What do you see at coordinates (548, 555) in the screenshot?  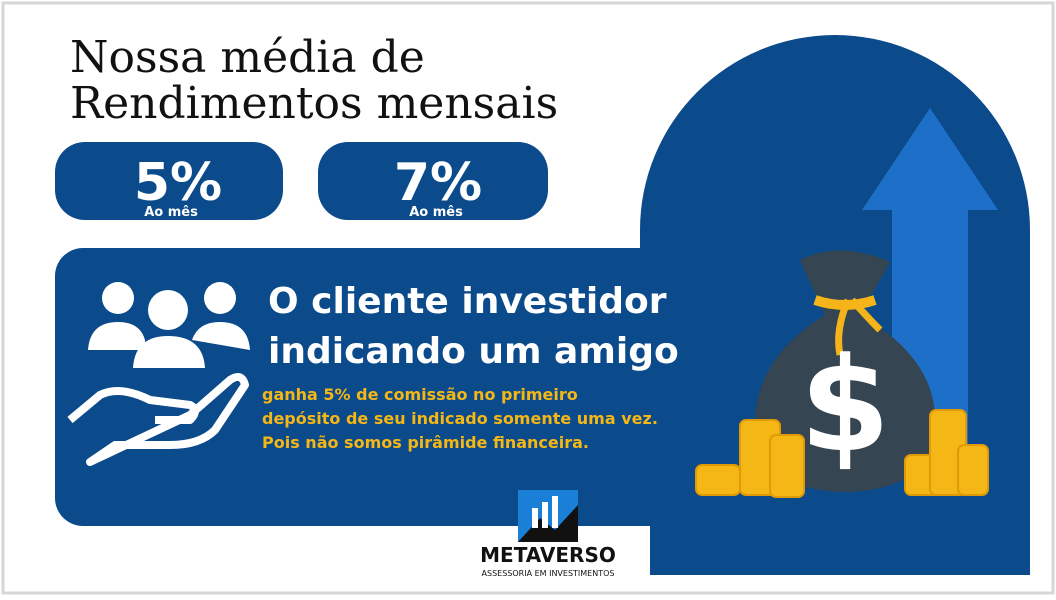 I see `logo-name: METAVERSO` at bounding box center [548, 555].